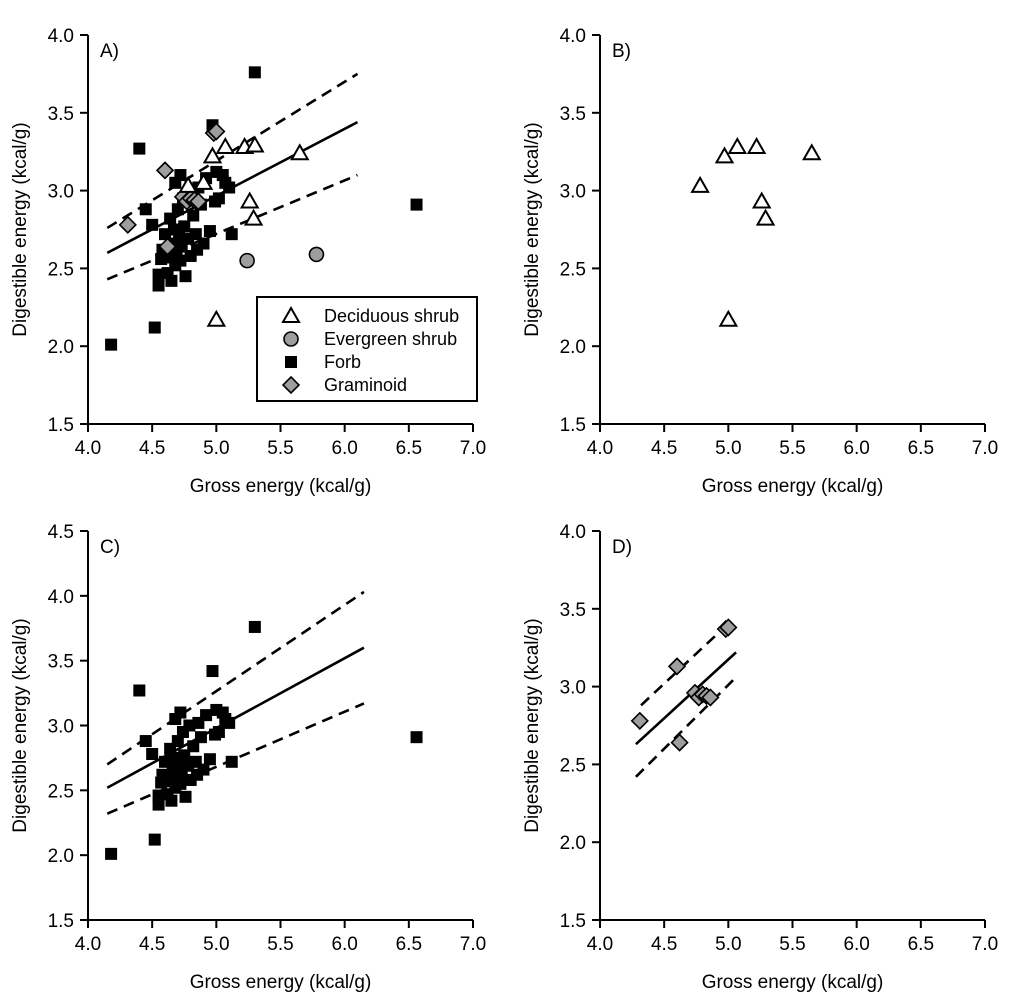  I want to click on panel-label: D), so click(622, 547).